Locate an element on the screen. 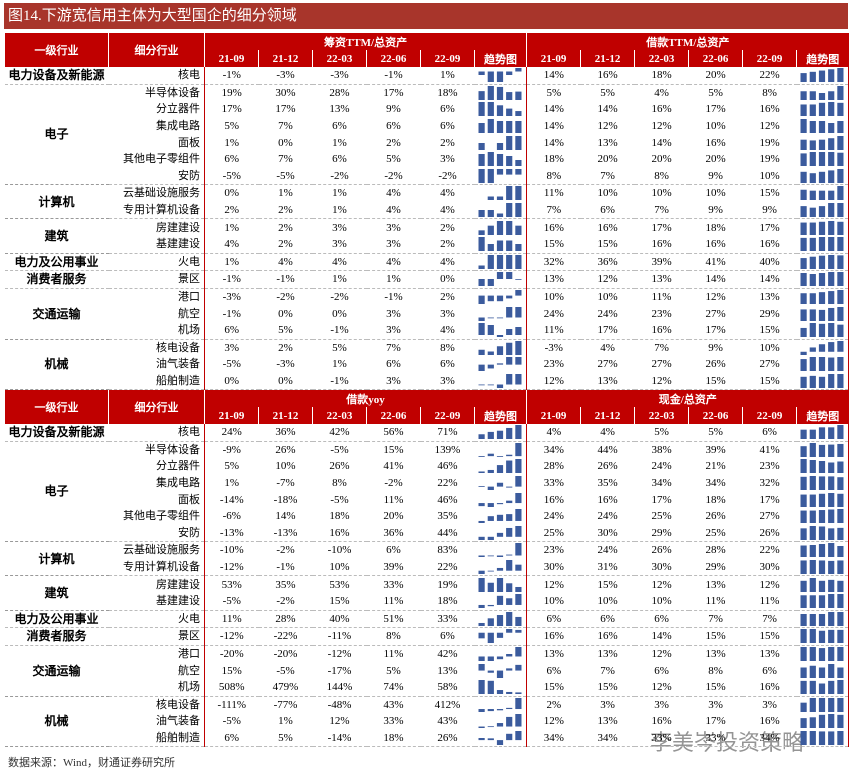 The width and height of the screenshot is (852, 775). value-cell: 10% is located at coordinates (661, 601).